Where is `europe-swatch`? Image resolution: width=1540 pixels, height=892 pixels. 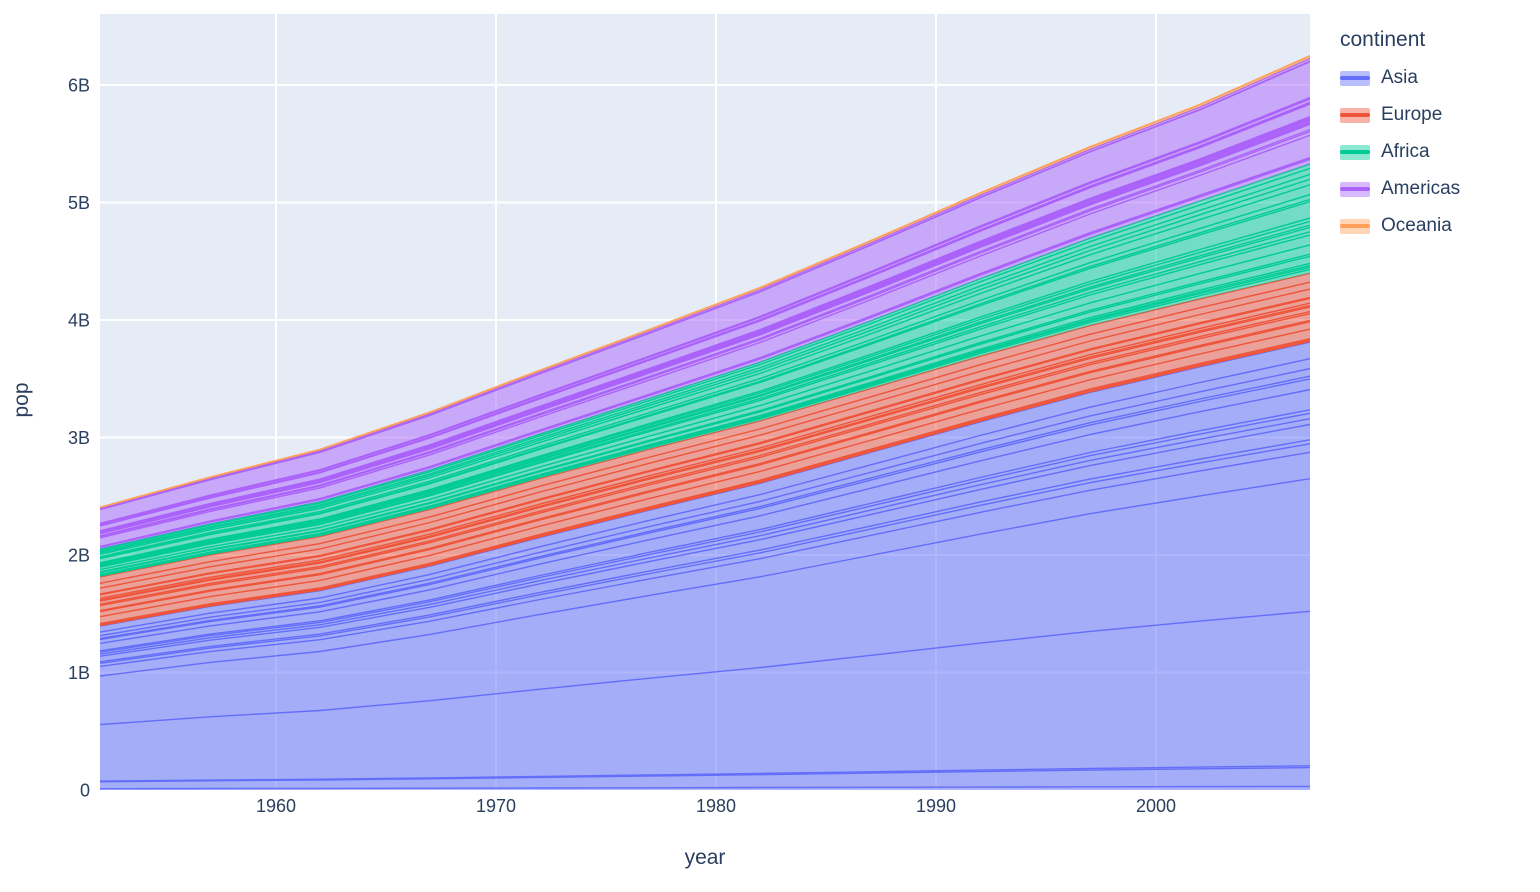
europe-swatch is located at coordinates (1355, 115).